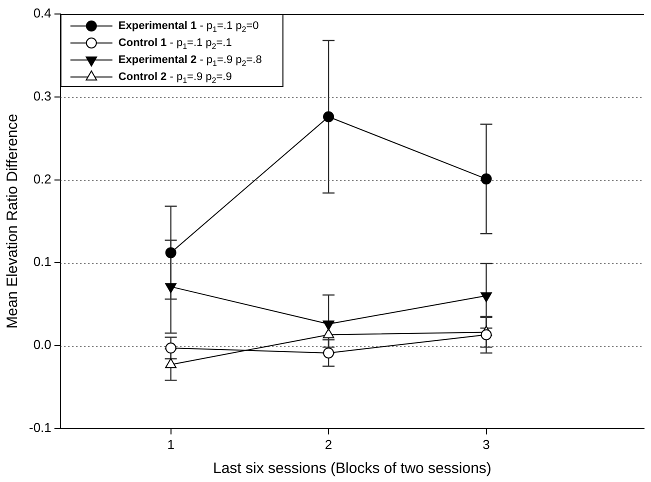 The width and height of the screenshot is (651, 482). I want to click on y-tick-label: 0.0, so click(42, 344).